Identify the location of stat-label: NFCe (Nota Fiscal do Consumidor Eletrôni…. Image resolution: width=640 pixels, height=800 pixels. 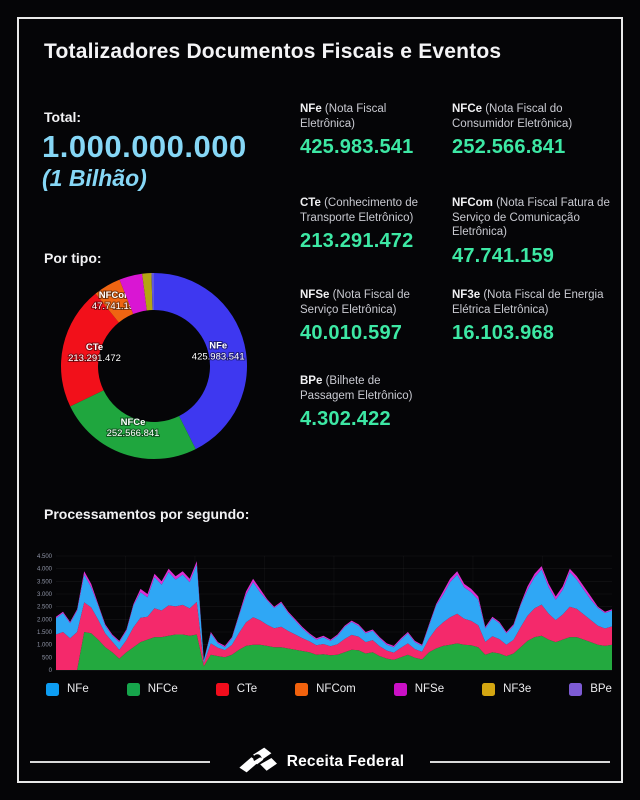
(512, 116).